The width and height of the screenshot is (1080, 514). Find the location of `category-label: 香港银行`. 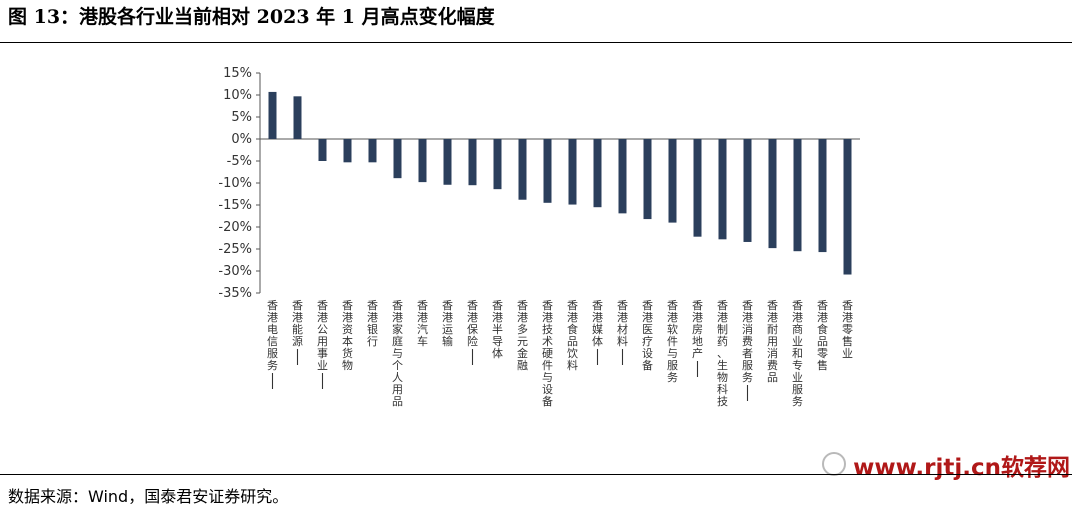

category-label: 香港银行 is located at coordinates (372, 323).